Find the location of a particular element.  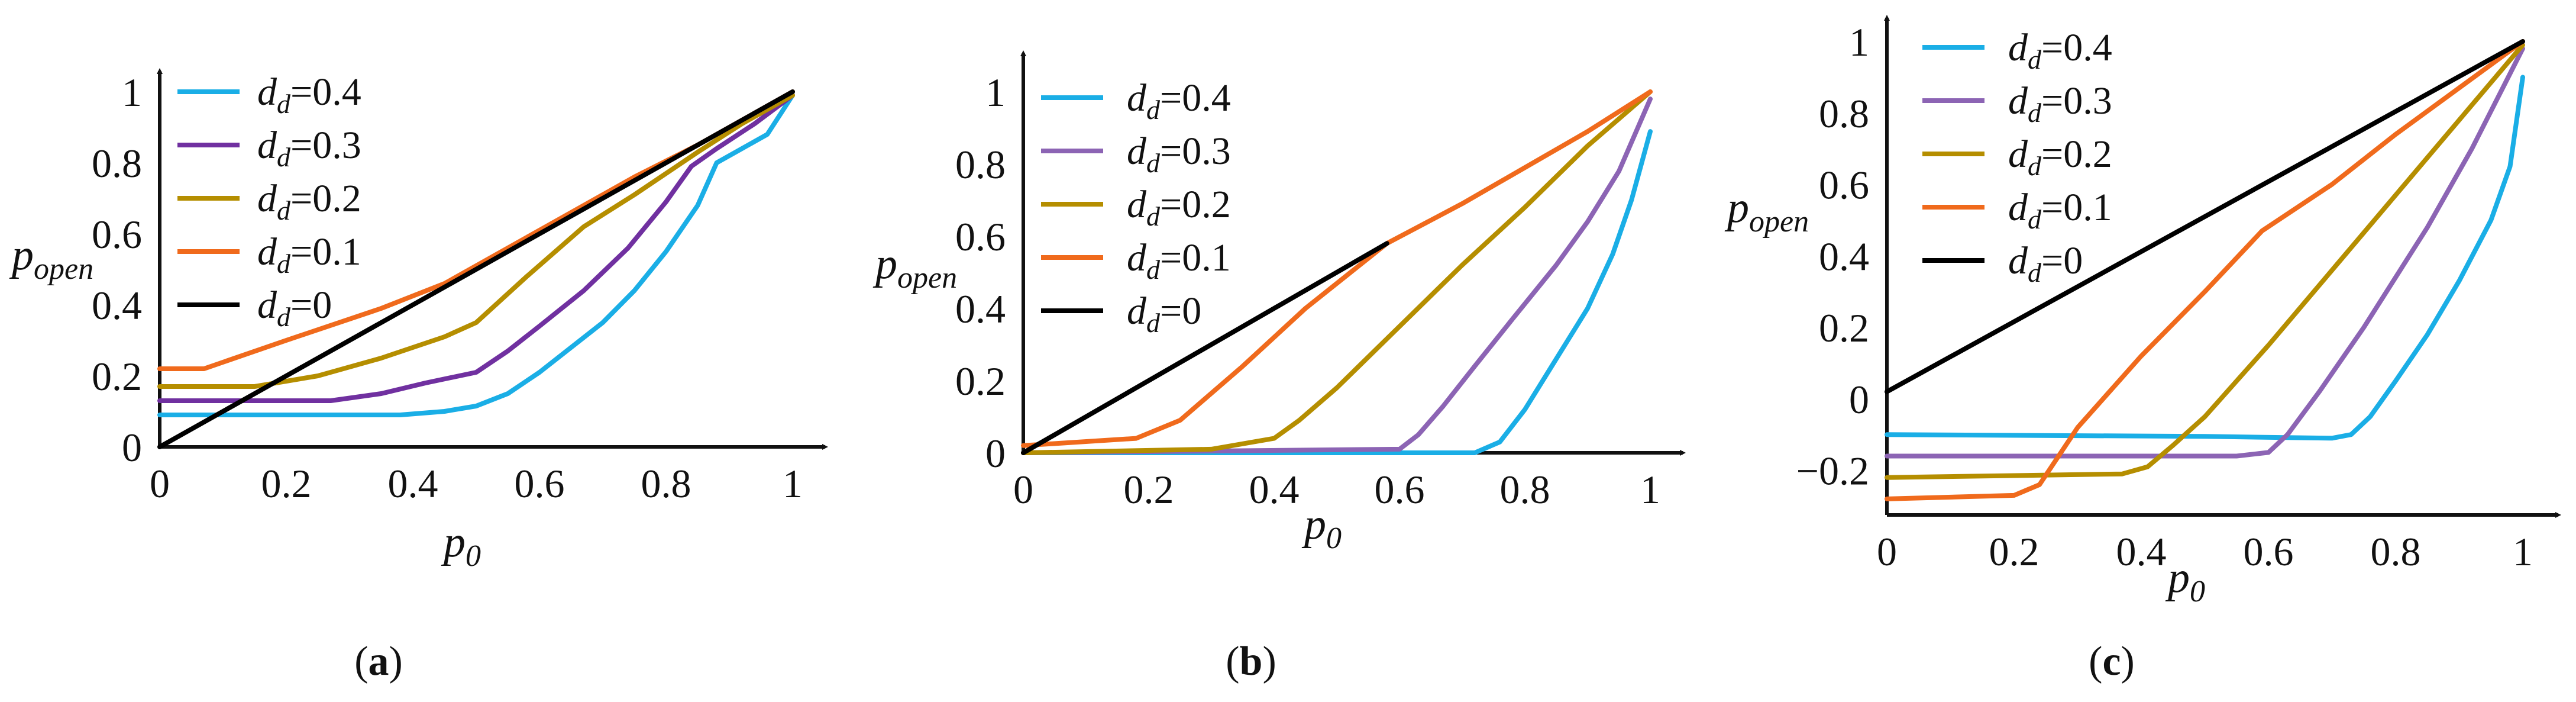

panel-label: (a) is located at coordinates (378, 662).